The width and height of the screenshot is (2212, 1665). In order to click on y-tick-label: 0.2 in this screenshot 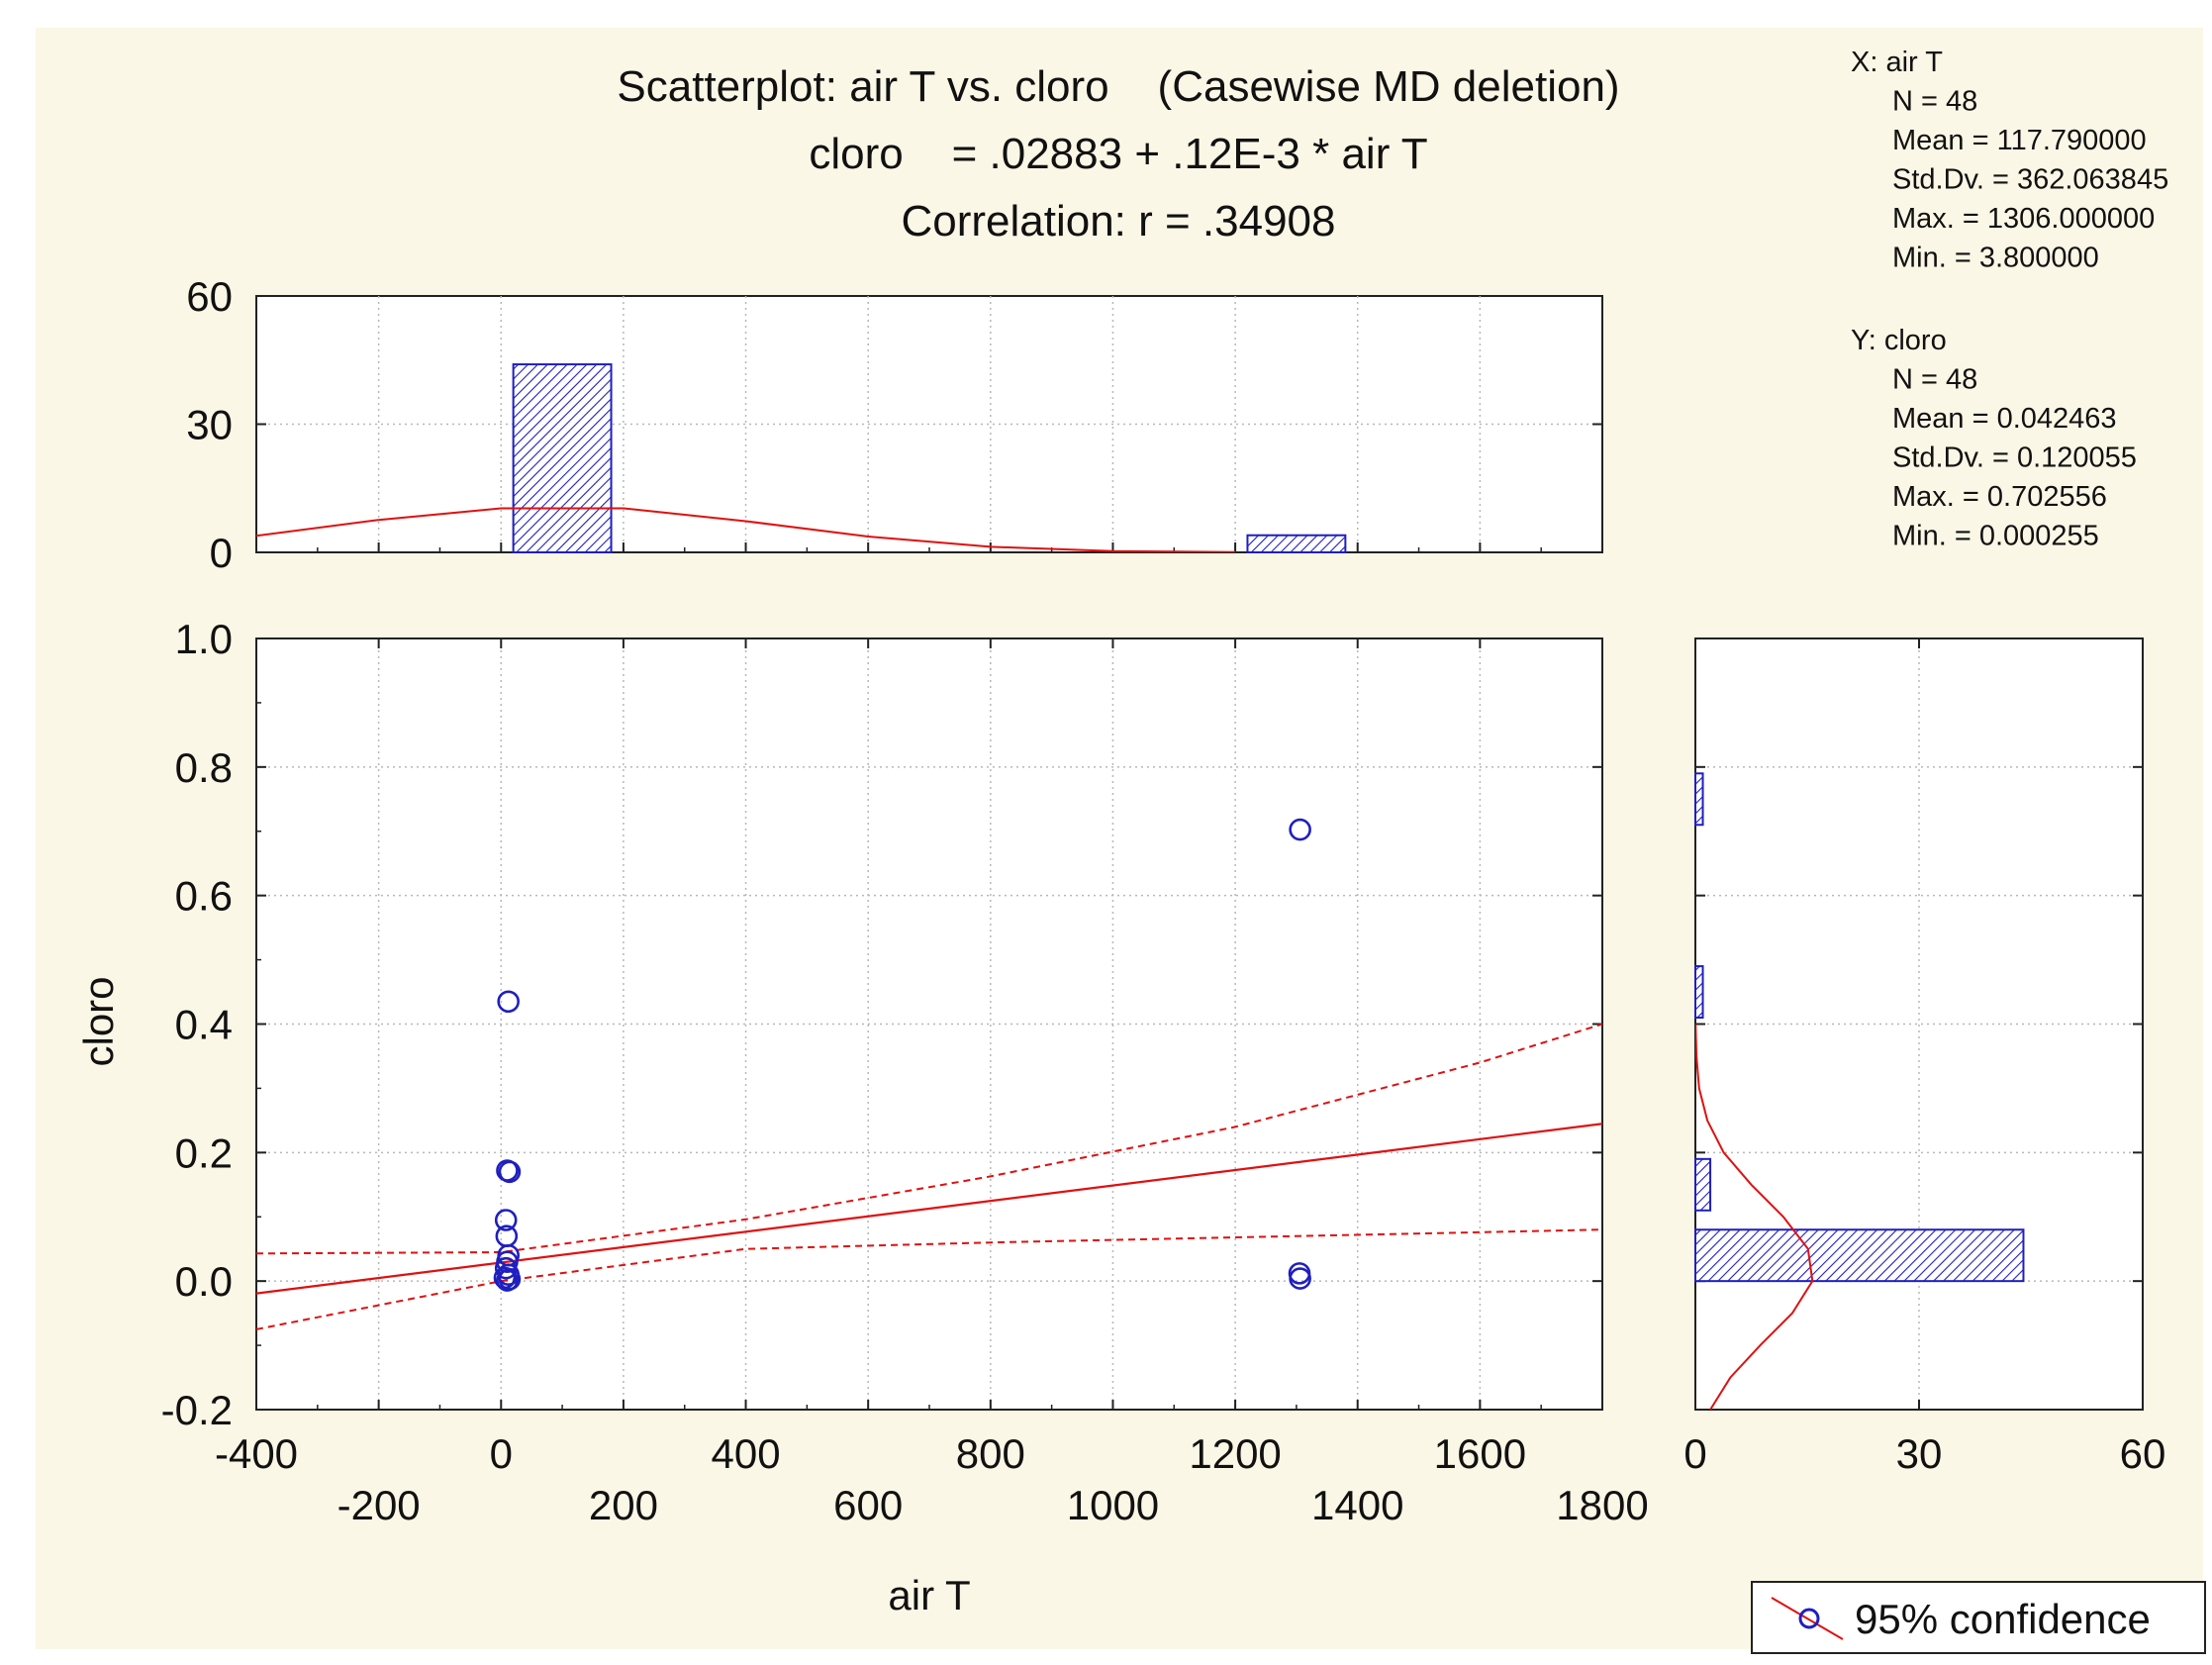, I will do `click(204, 1152)`.